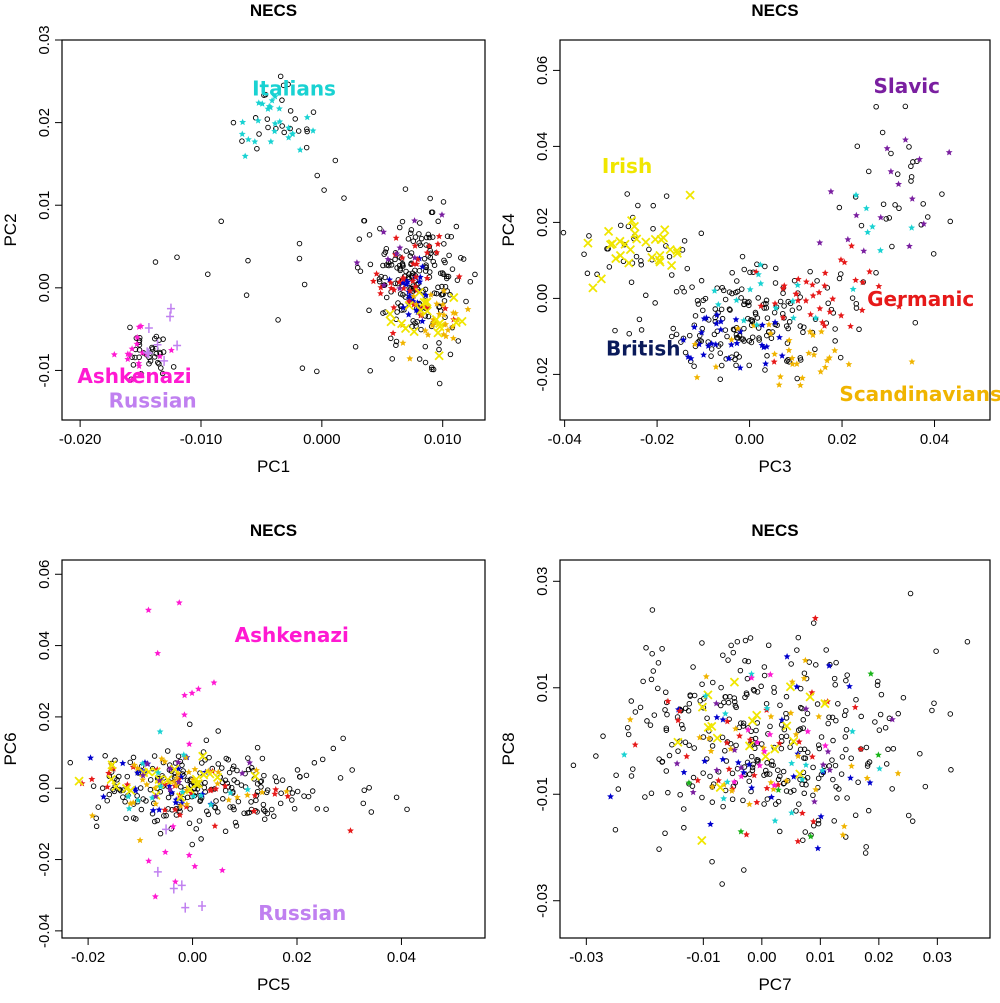  Describe the element at coordinates (44, 205) in the screenshot. I see `y-tick-label: 0.01` at that location.